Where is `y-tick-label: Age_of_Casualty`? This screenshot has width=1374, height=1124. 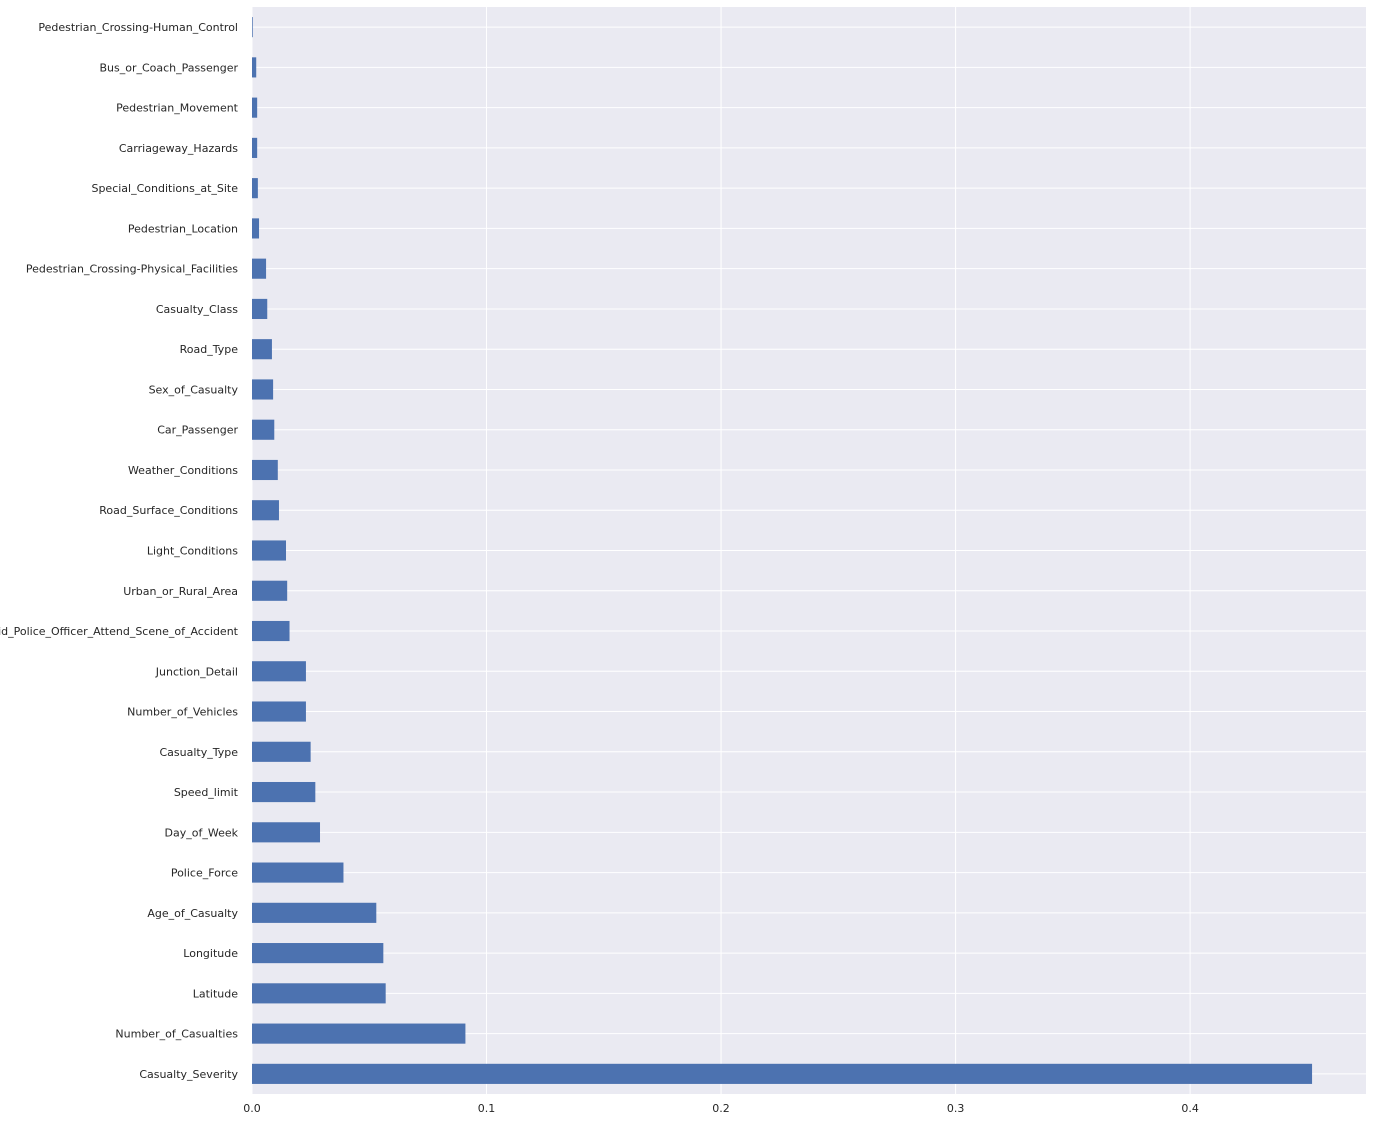 y-tick-label: Age_of_Casualty is located at coordinates (192, 913).